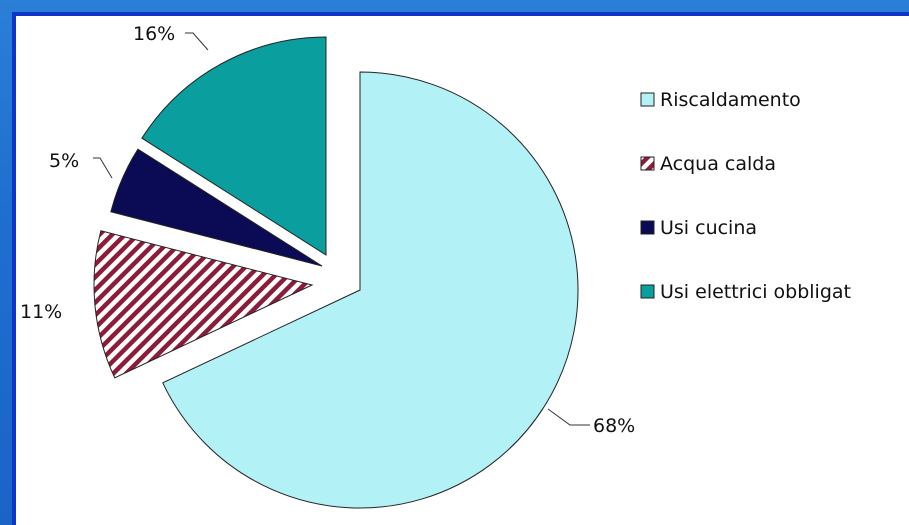 The height and width of the screenshot is (525, 909). I want to click on percent-label: 11%, so click(41, 312).